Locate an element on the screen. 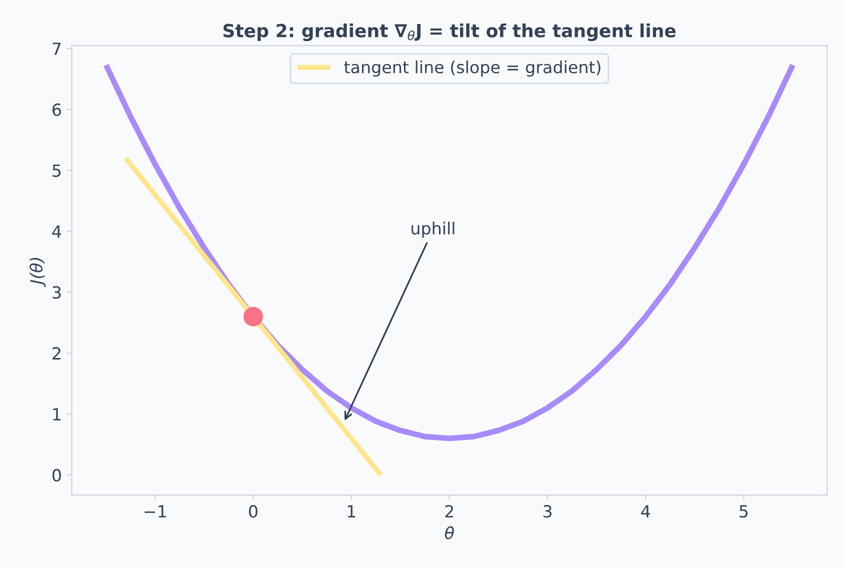 The image size is (844, 569). x-axis-title: θ is located at coordinates (449, 533).